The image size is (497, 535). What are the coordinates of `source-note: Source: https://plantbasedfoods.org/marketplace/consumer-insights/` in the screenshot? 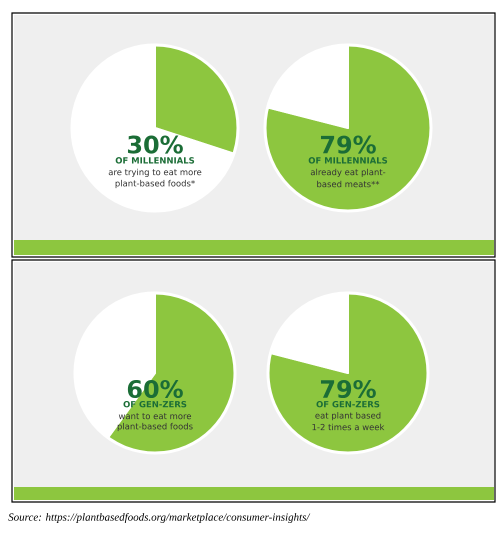 It's located at (159, 518).